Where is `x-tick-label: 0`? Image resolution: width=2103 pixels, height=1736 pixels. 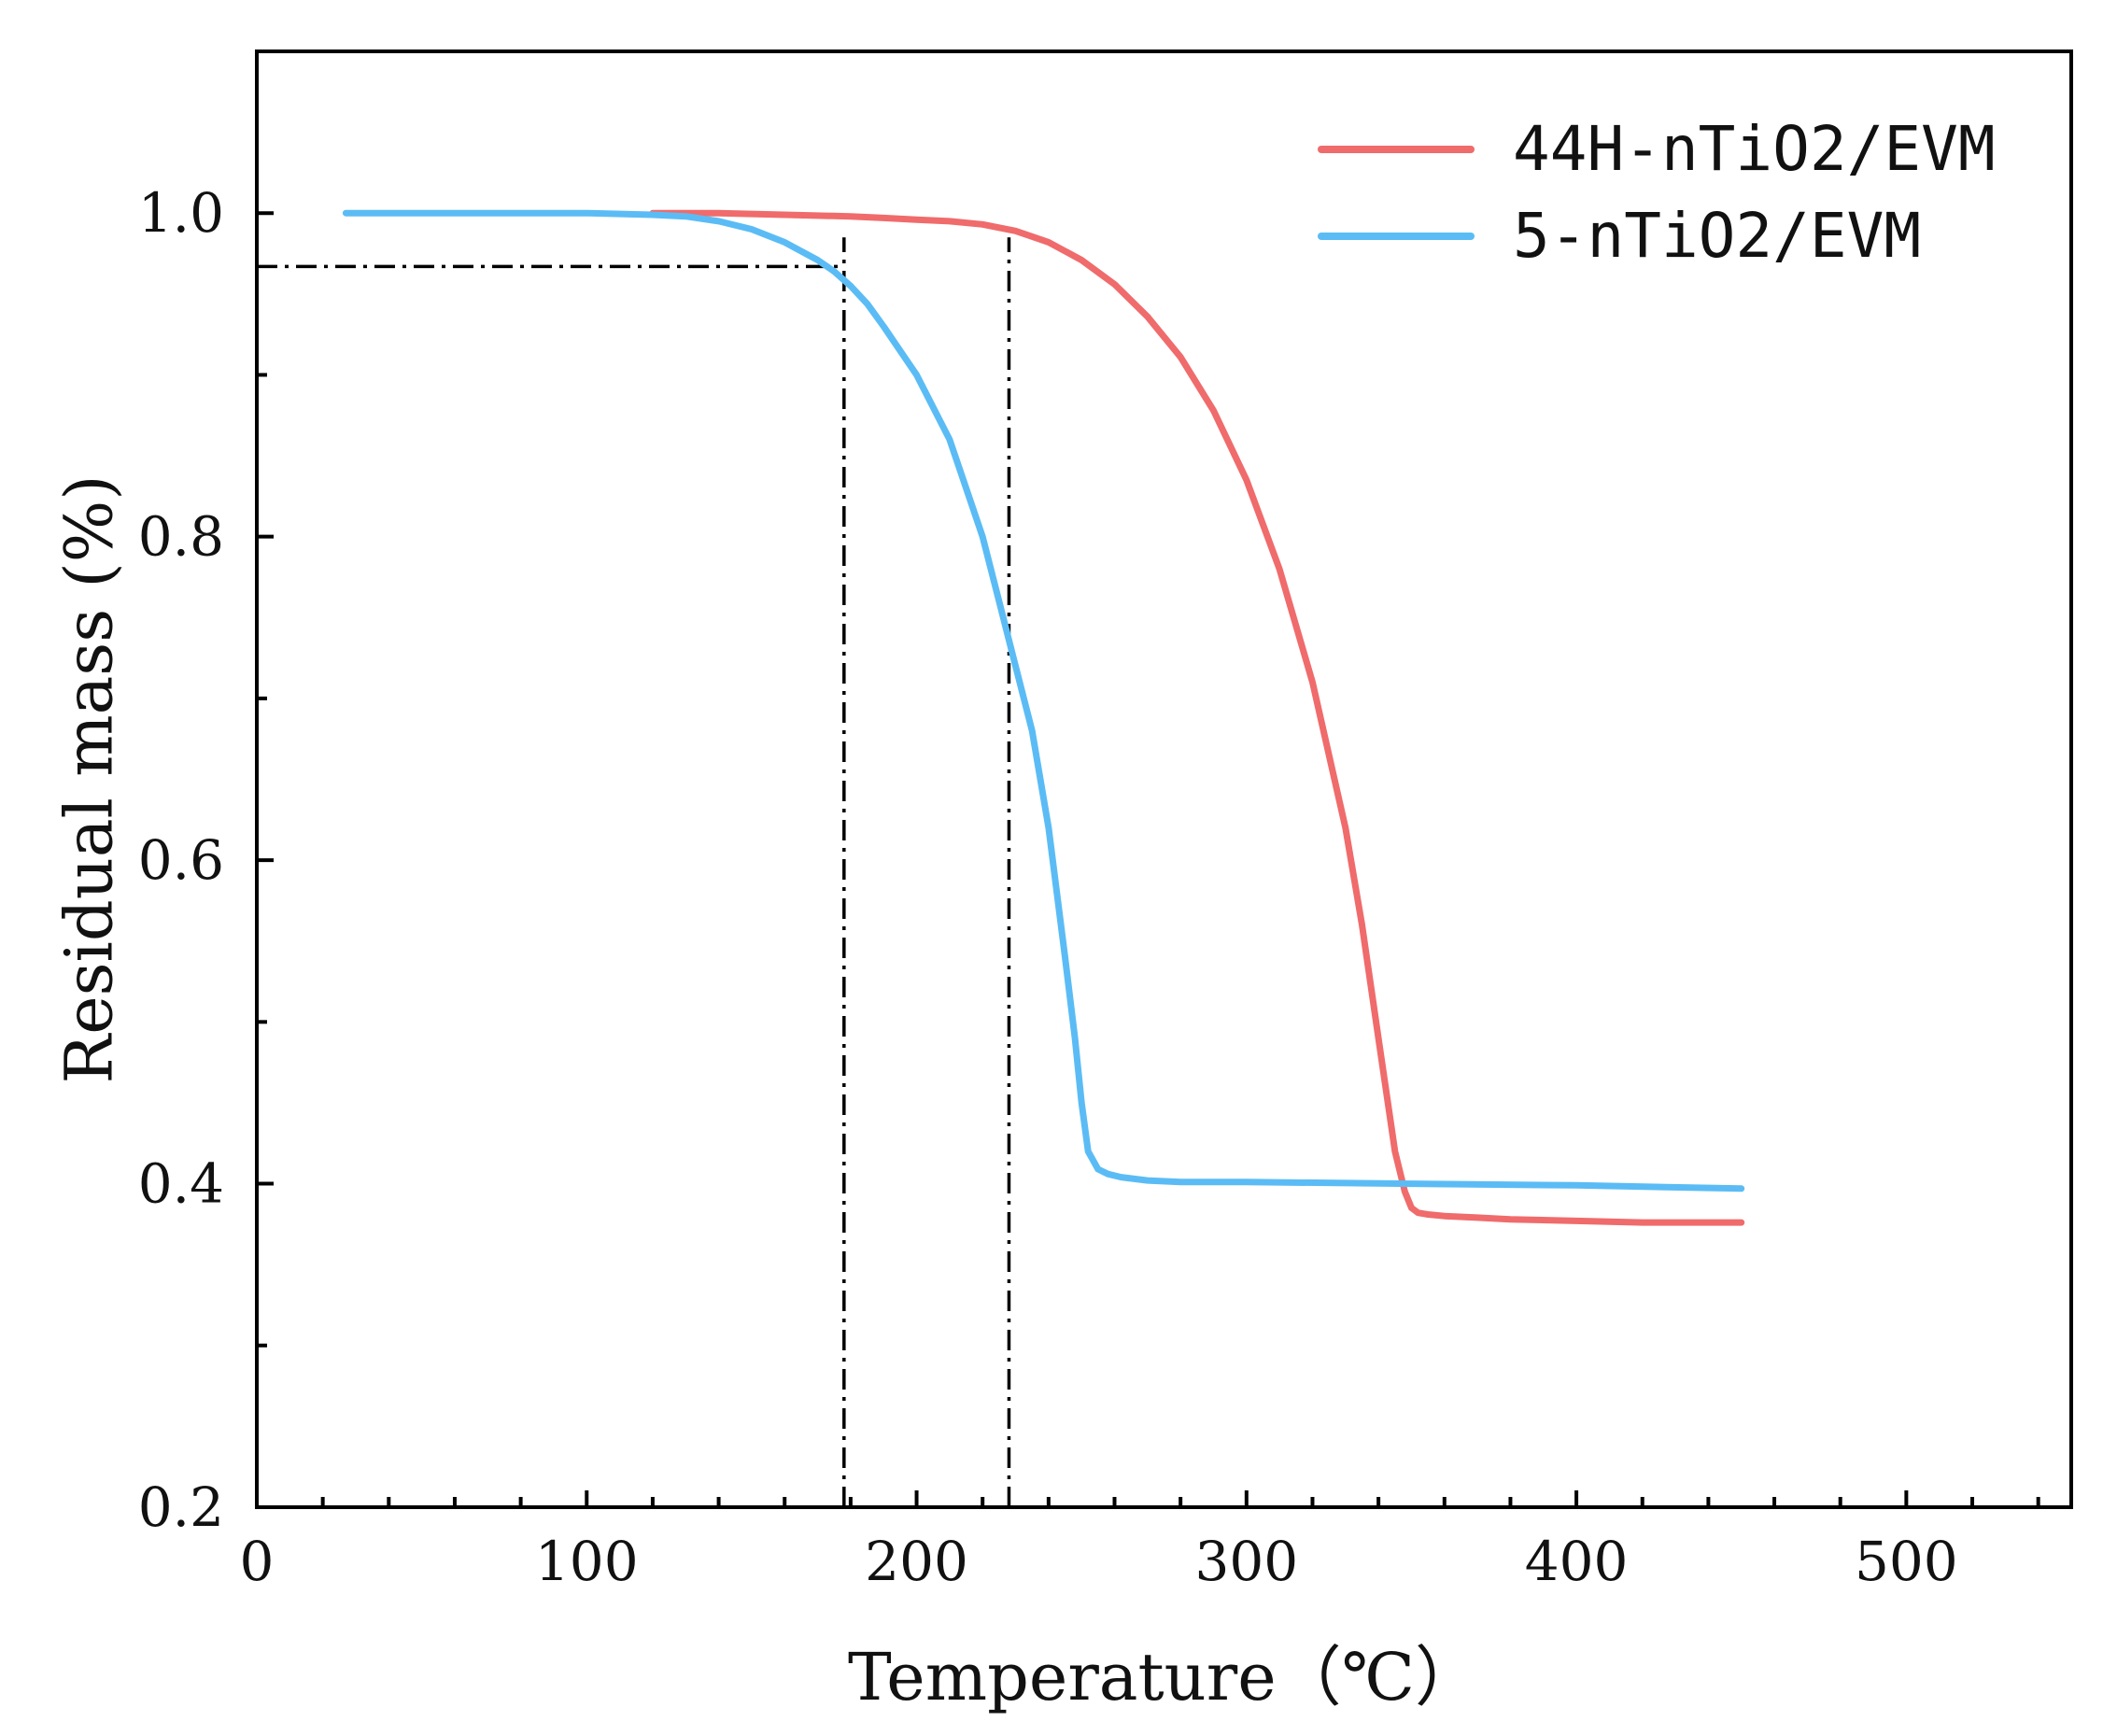 x-tick-label: 0 is located at coordinates (257, 1561).